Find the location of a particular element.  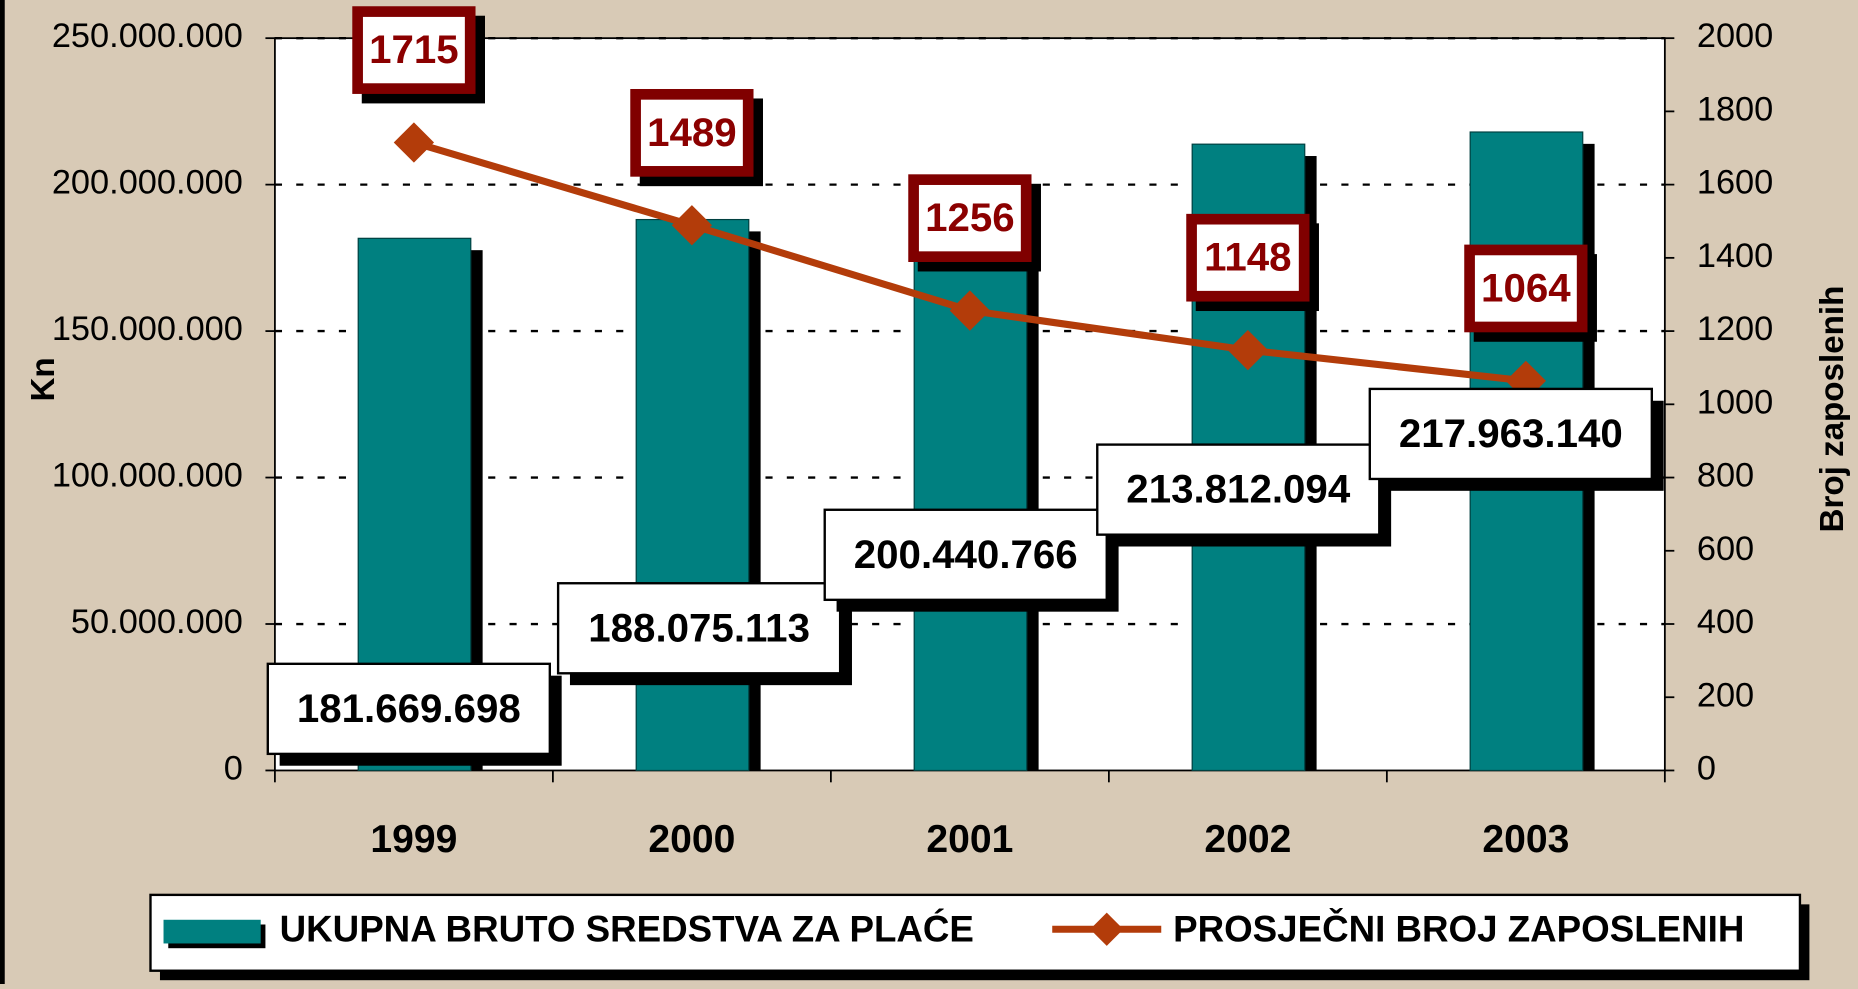

data-label: 1064 is located at coordinates (1526, 287).